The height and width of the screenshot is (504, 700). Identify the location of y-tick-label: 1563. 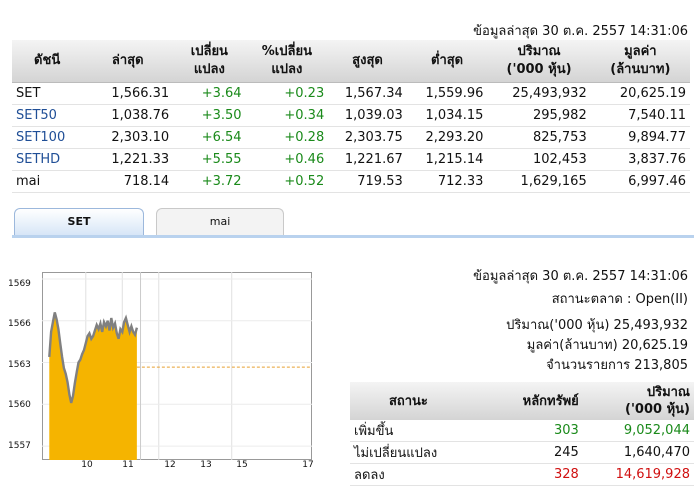
(19, 365).